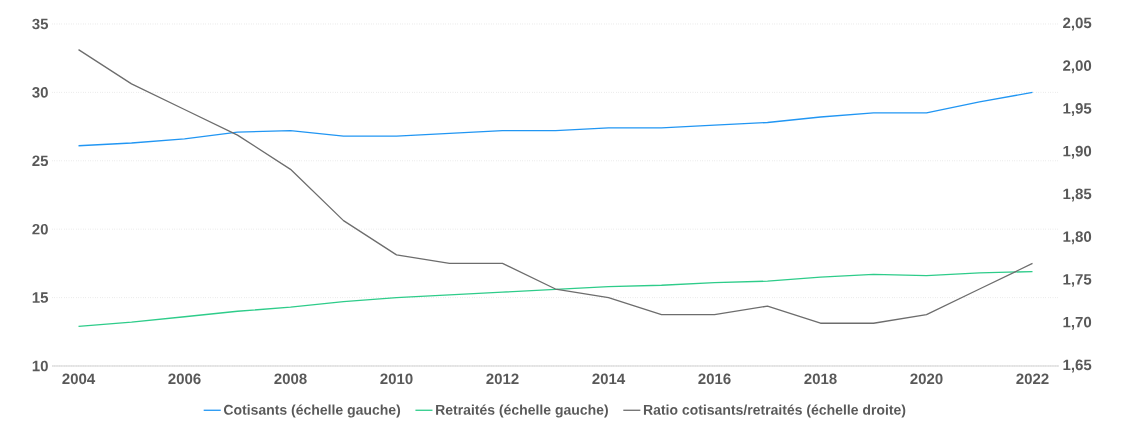 The height and width of the screenshot is (435, 1131). Describe the element at coordinates (40, 161) in the screenshot. I see `y-tick-label: 25` at that location.